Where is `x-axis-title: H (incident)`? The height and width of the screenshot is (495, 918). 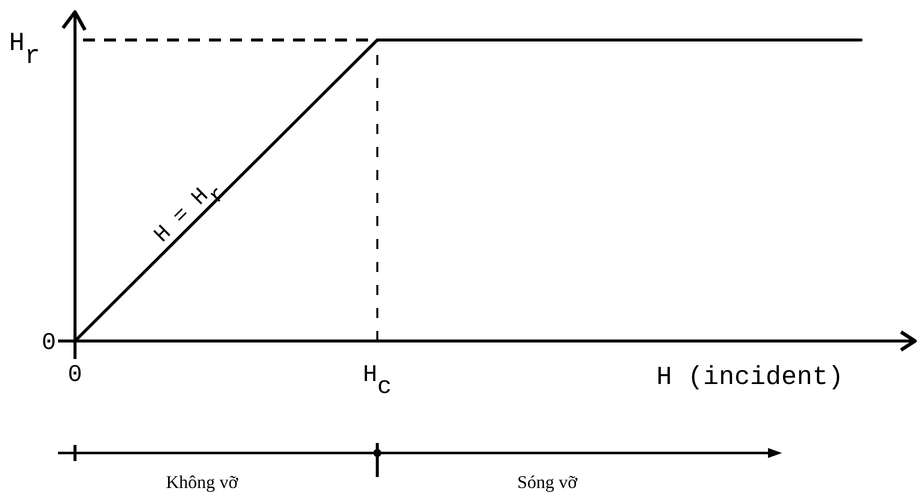 x-axis-title: H (incident) is located at coordinates (750, 377).